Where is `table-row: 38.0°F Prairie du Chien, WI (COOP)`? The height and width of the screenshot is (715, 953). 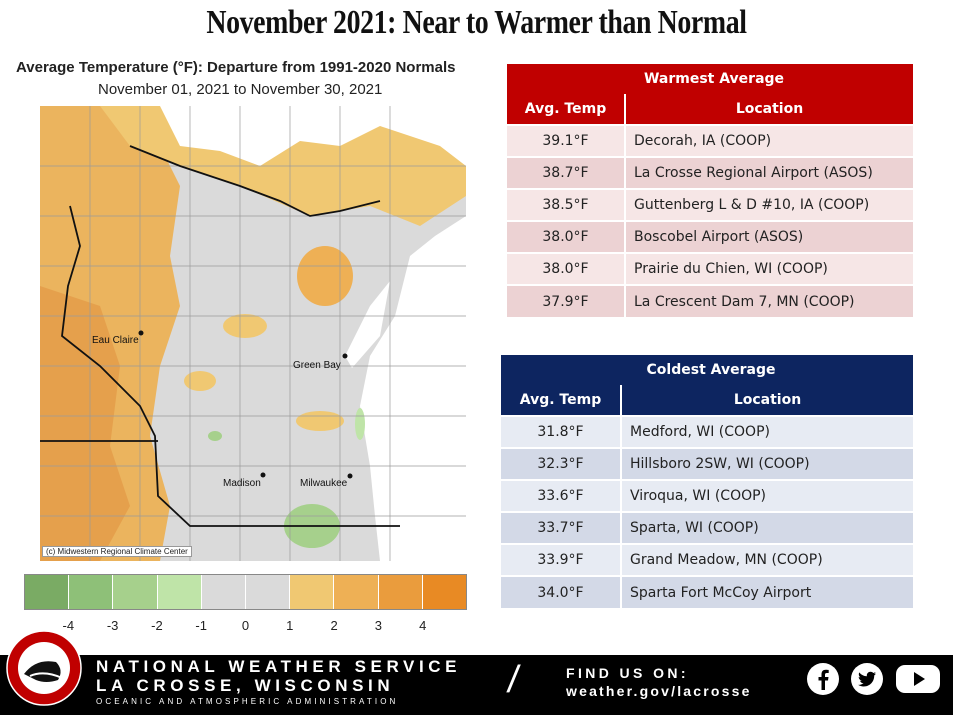 table-row: 38.0°F Prairie du Chien, WI (COOP) is located at coordinates (710, 268).